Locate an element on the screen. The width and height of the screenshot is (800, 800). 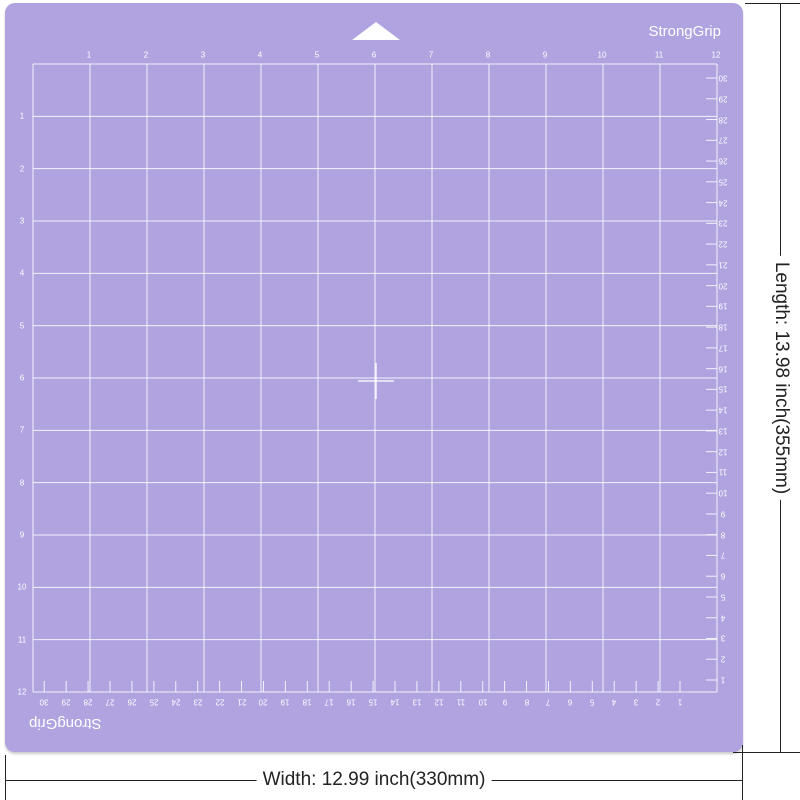
cm-label-bottom: 11 is located at coordinates (460, 702).